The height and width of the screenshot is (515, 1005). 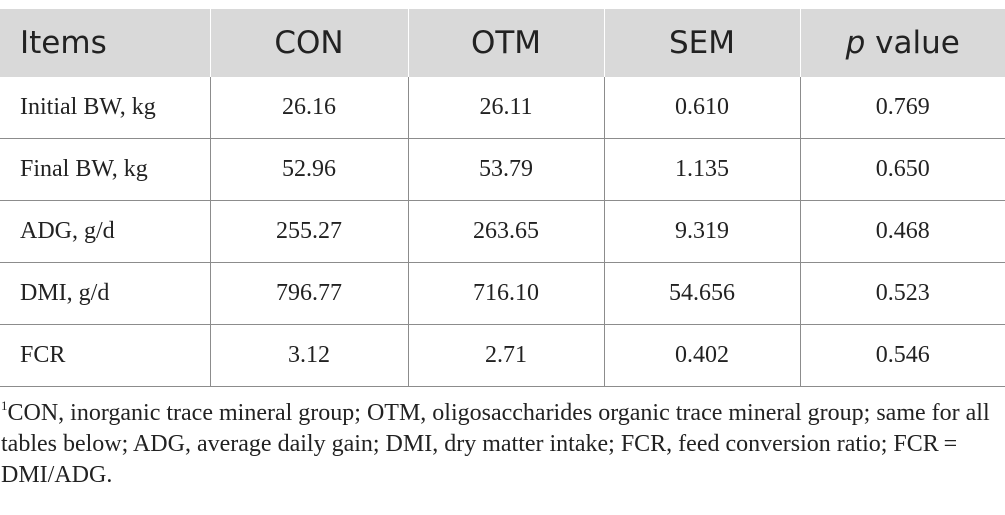 I want to click on table-row: Final BW, kg 52.96 53.79 1.135 0.650, so click(x=502, y=169).